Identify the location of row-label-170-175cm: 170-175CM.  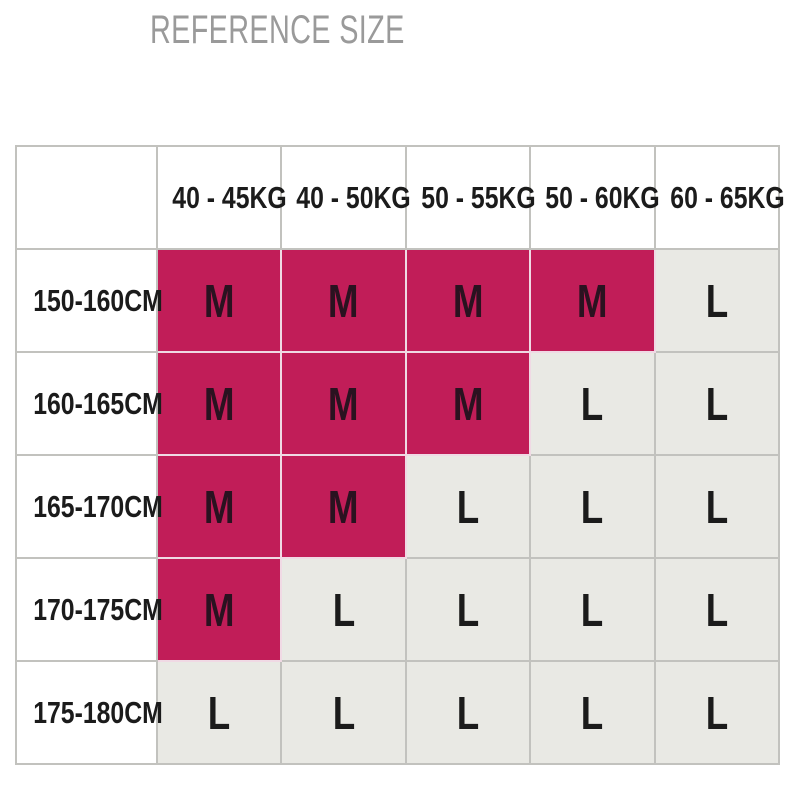
(89, 609).